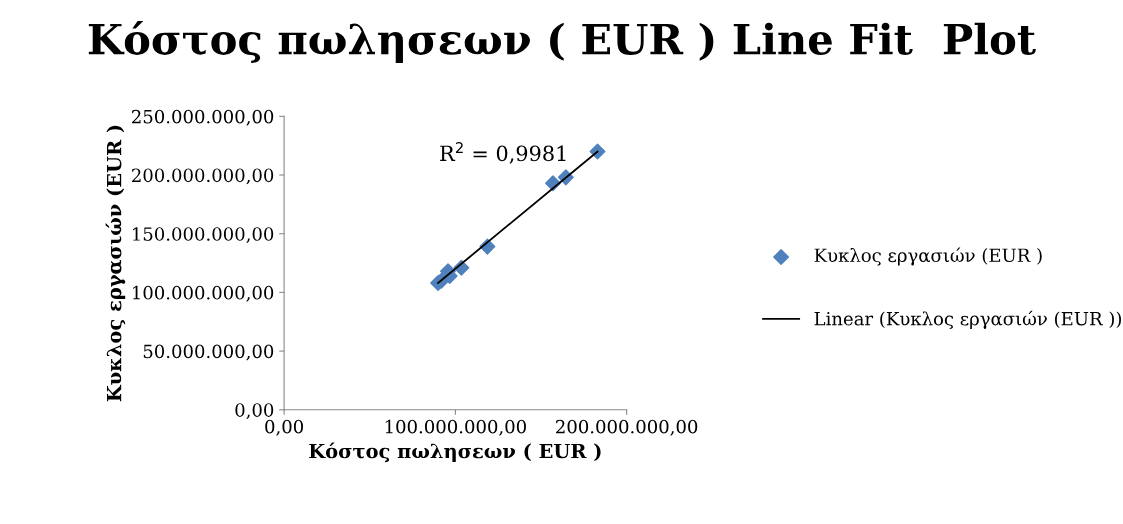  Describe the element at coordinates (928, 256) in the screenshot. I see `legend-label: Κυκλος εργασιών (EUR )` at that location.